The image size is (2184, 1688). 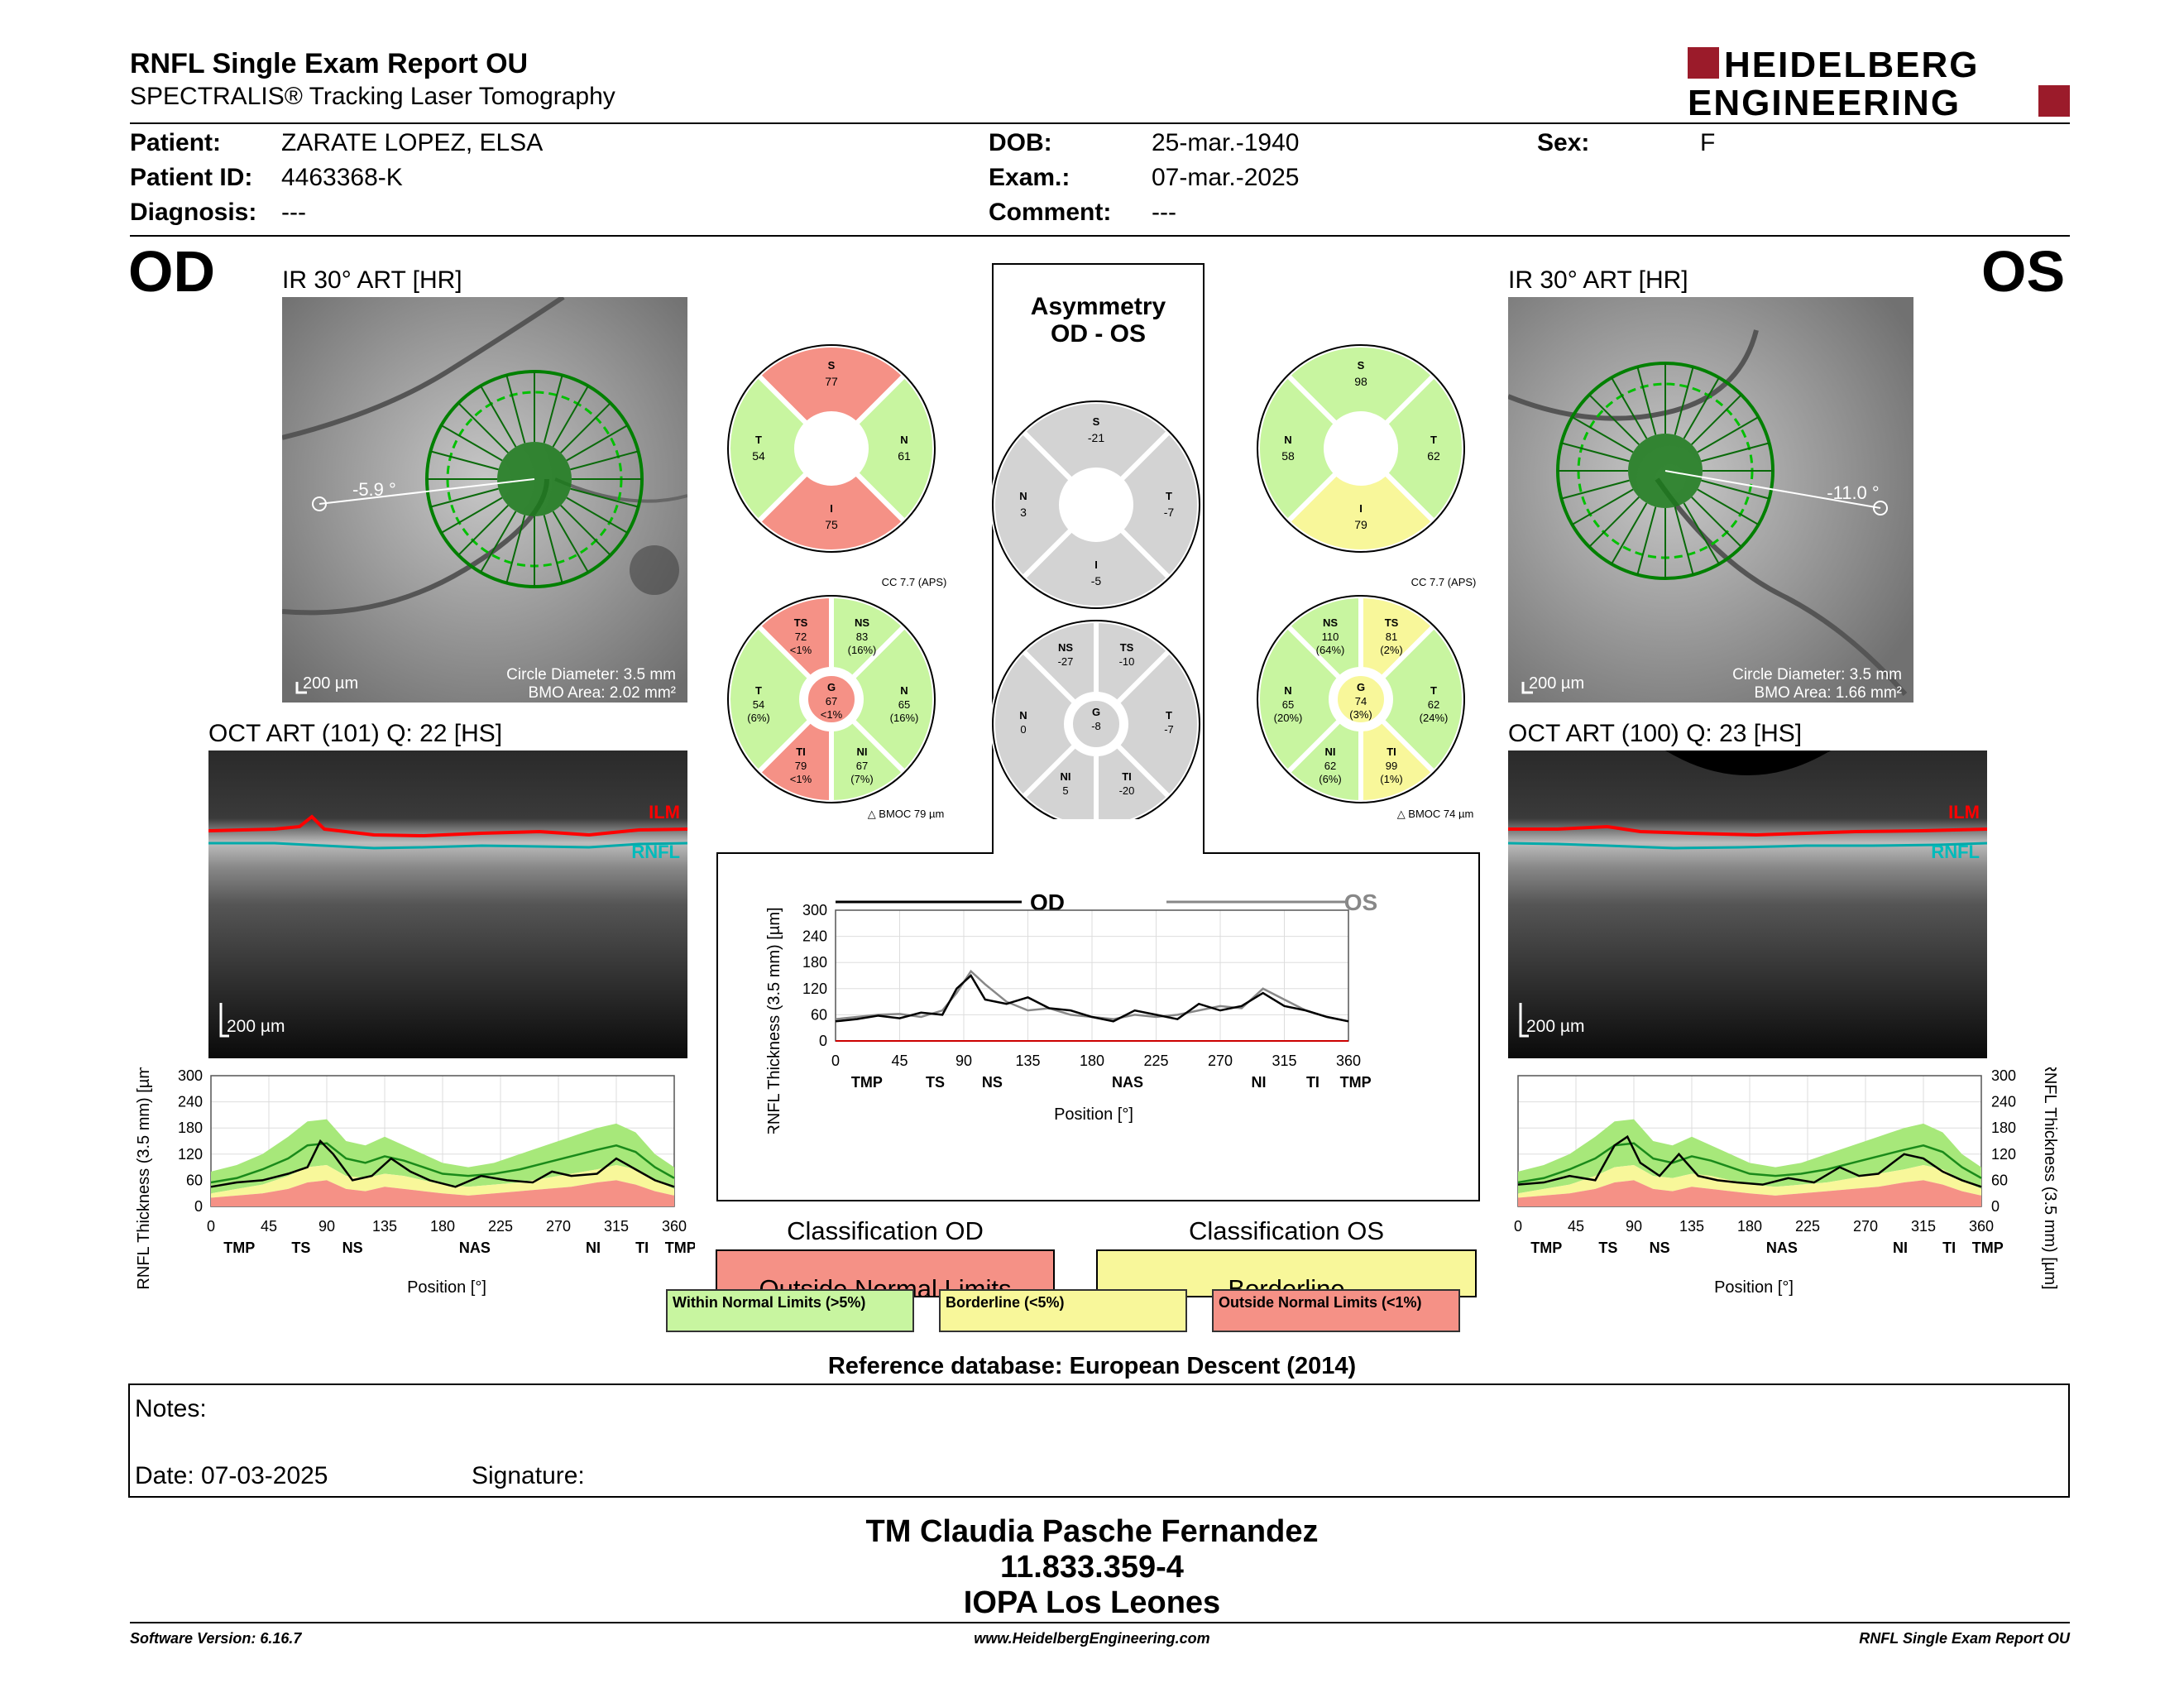 What do you see at coordinates (1361, 448) in the screenshot?
I see `os-pie-4: S 98 N 58 T 62 I 79` at bounding box center [1361, 448].